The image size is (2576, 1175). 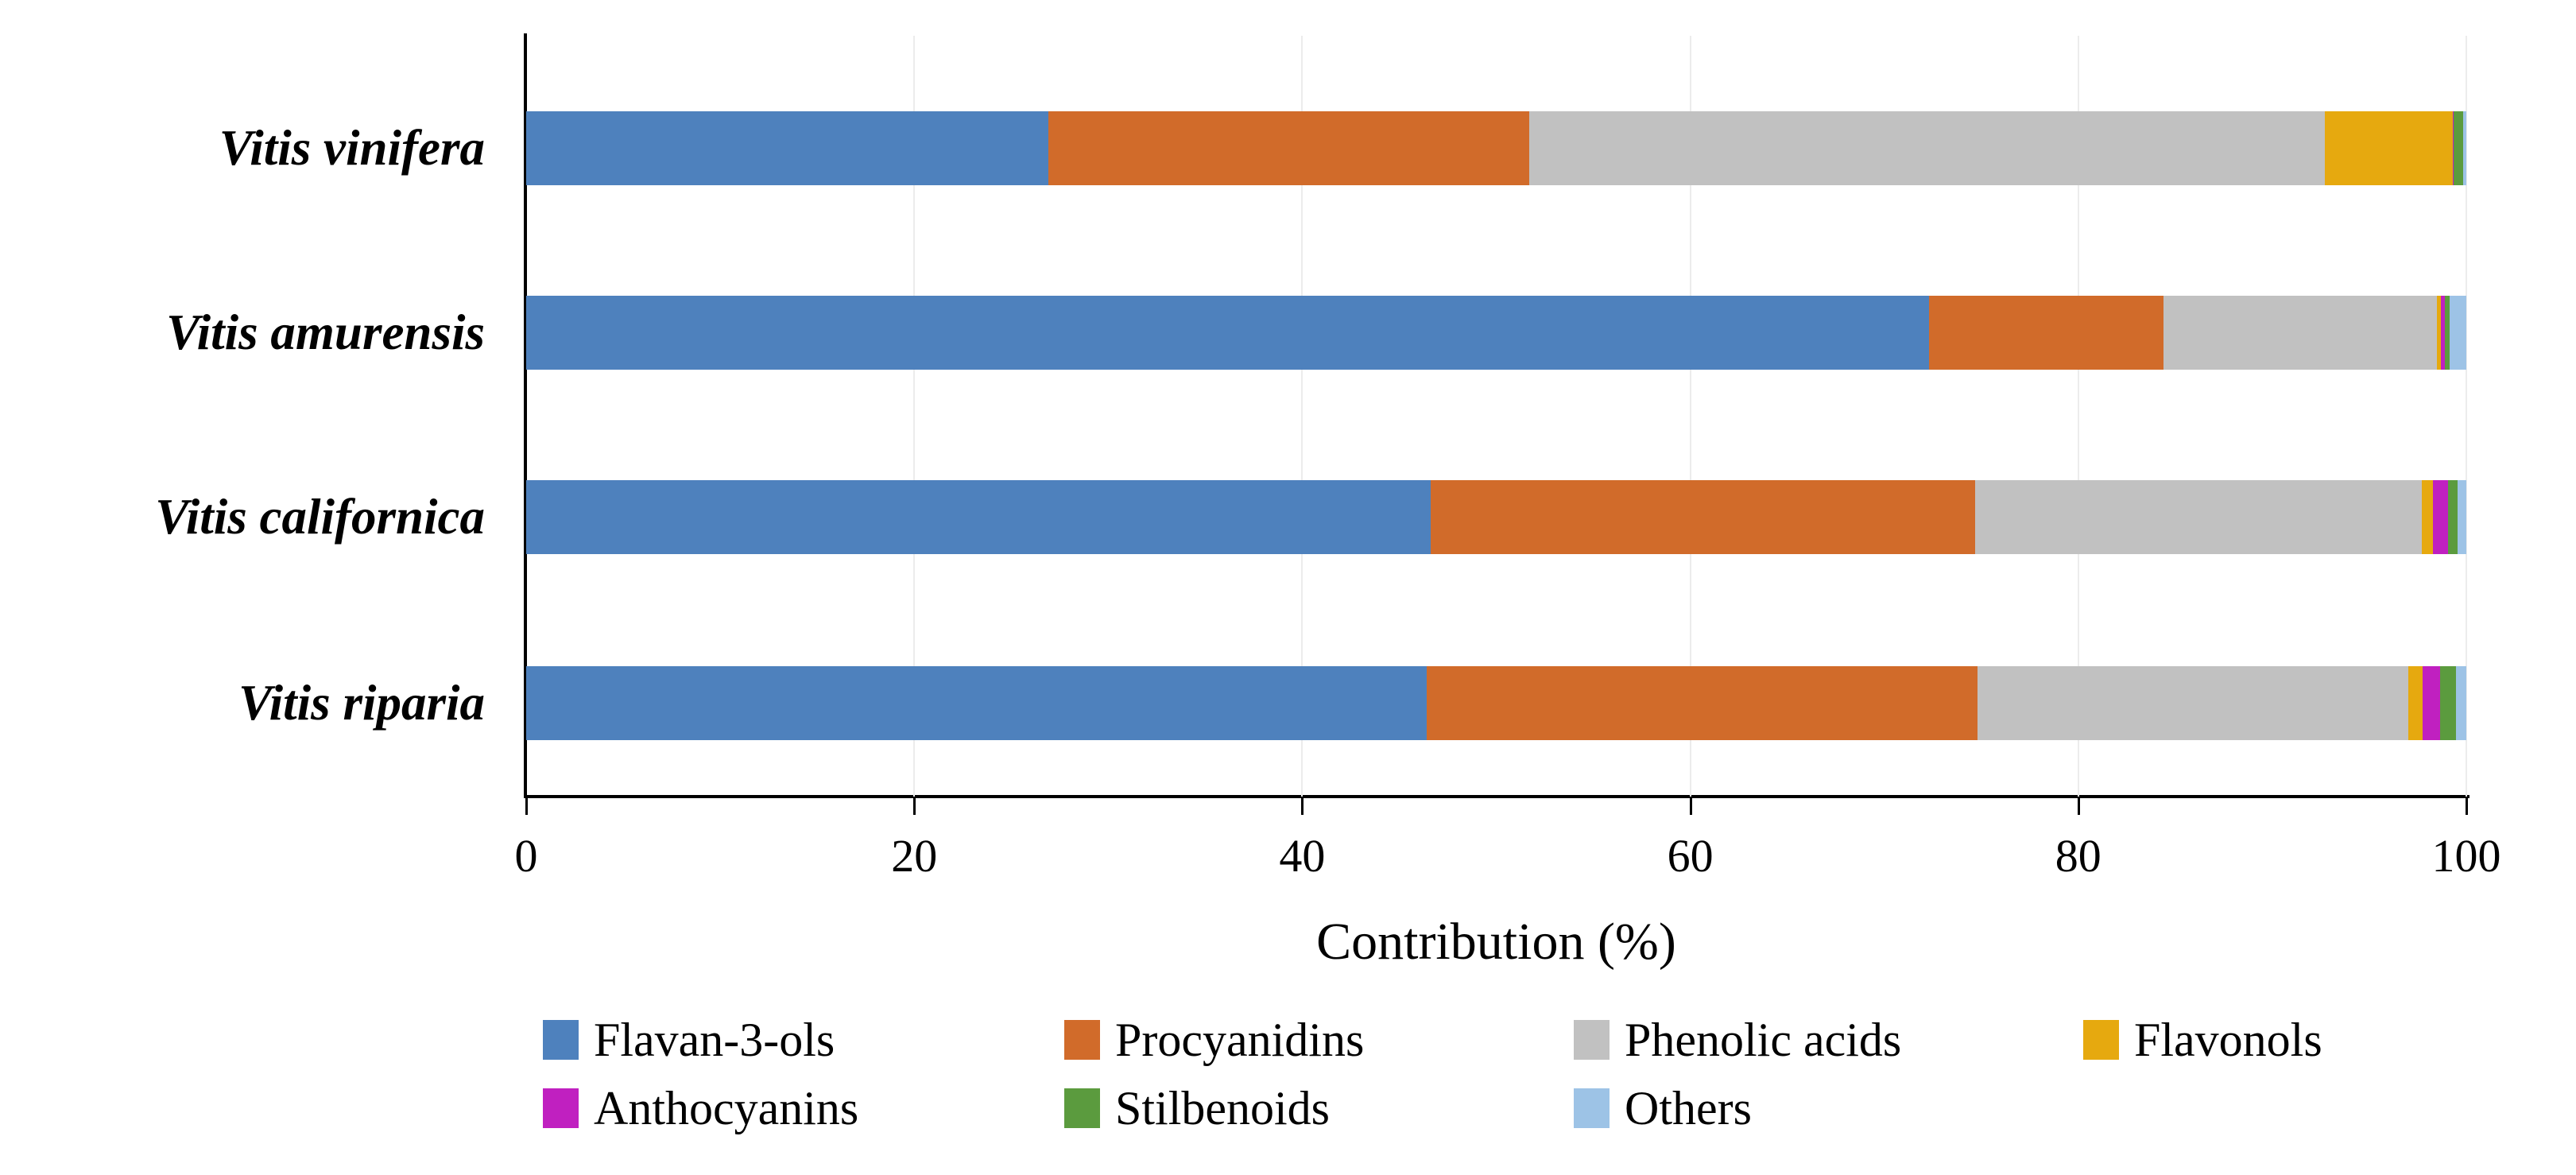 I want to click on legend-swatch-procyanidins, so click(x=1082, y=1040).